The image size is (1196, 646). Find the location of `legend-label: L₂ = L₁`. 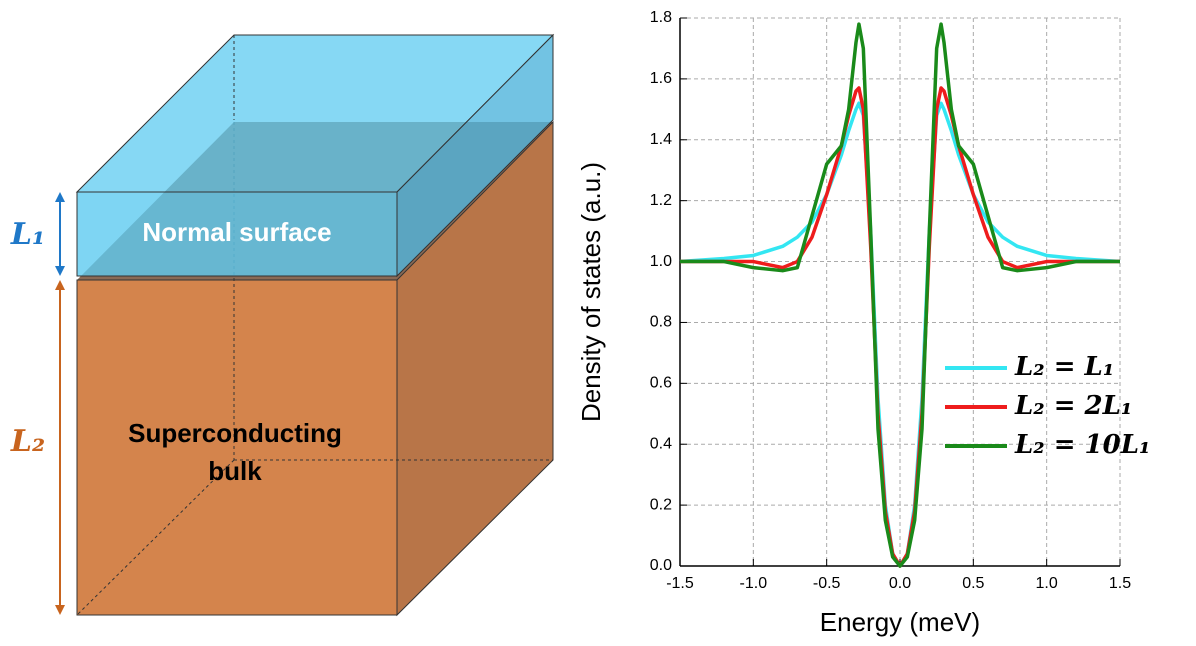

legend-label: L₂ = L₁ is located at coordinates (1064, 367).